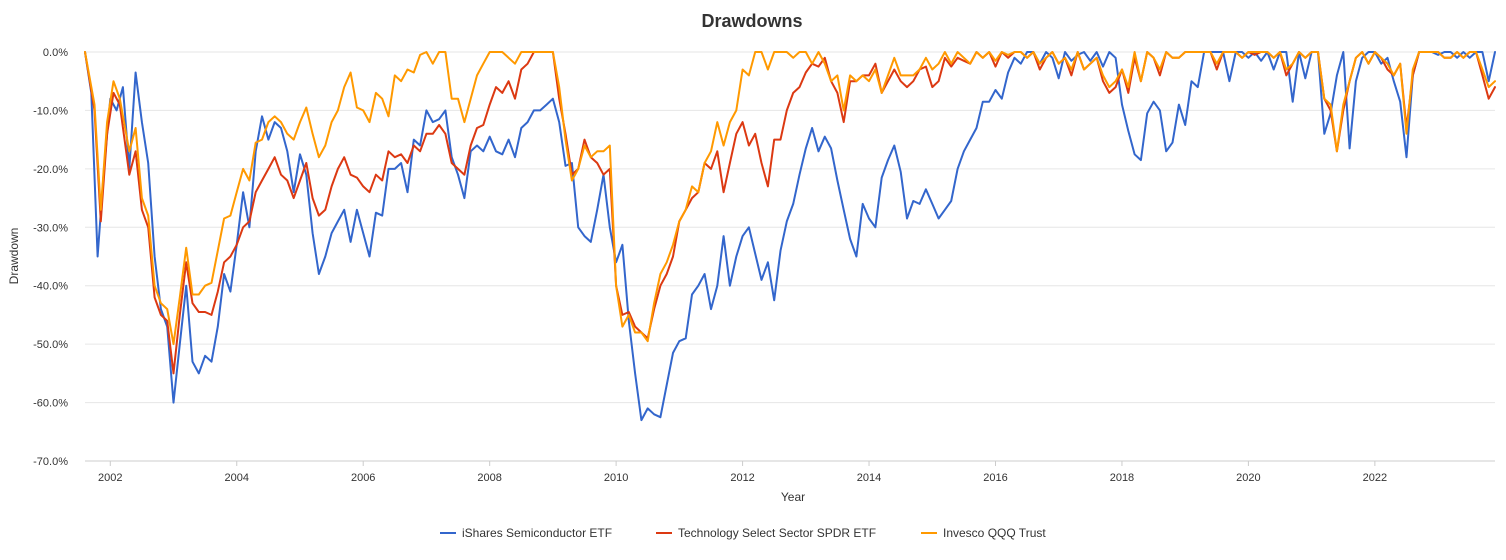 The height and width of the screenshot is (560, 1506). I want to click on y-axis-label: Drawdown, so click(14, 256).